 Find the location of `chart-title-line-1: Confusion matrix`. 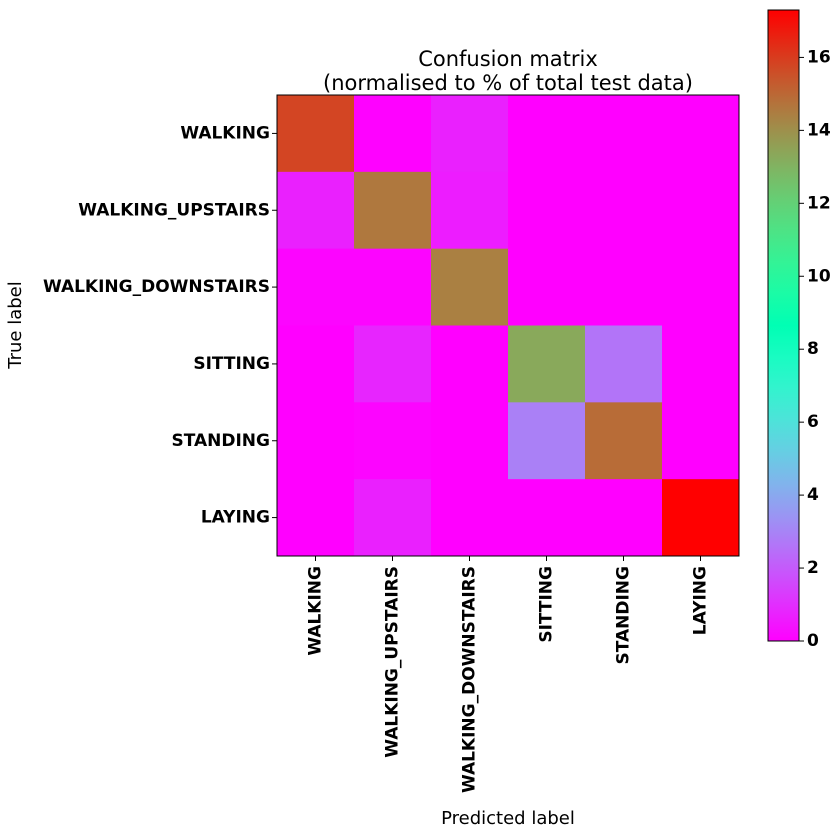

chart-title-line-1: Confusion matrix is located at coordinates (508, 59).